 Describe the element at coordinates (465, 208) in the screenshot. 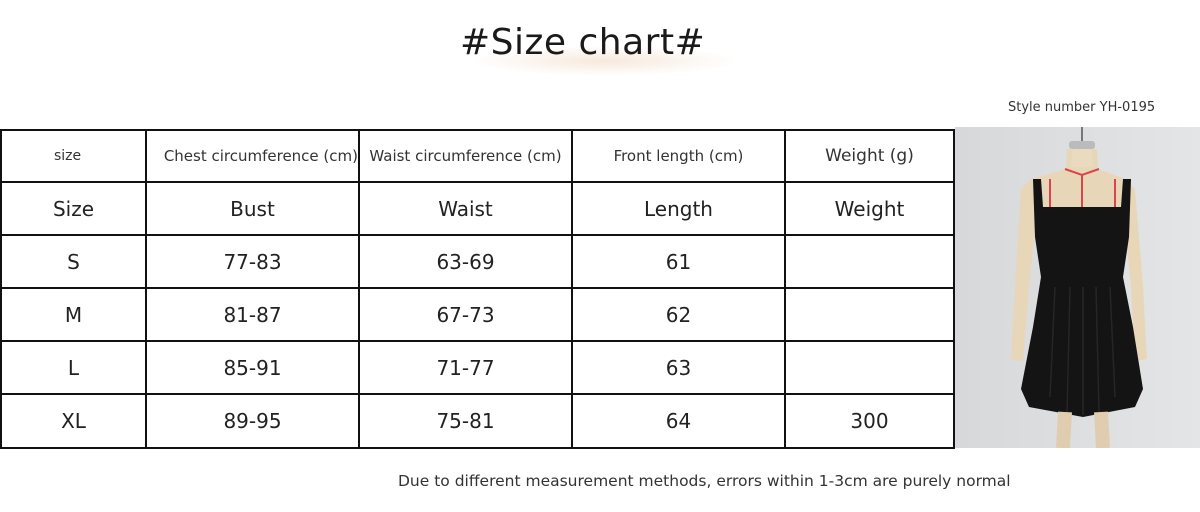

I see `subheader-cell: Waist` at that location.